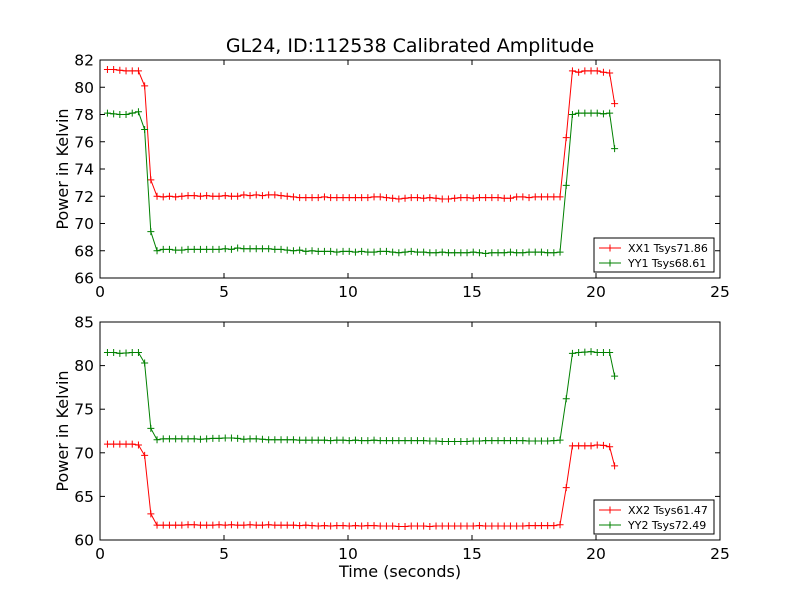 The width and height of the screenshot is (800, 600). I want to click on legend-entry: XX1 Tsys71.86, so click(668, 248).